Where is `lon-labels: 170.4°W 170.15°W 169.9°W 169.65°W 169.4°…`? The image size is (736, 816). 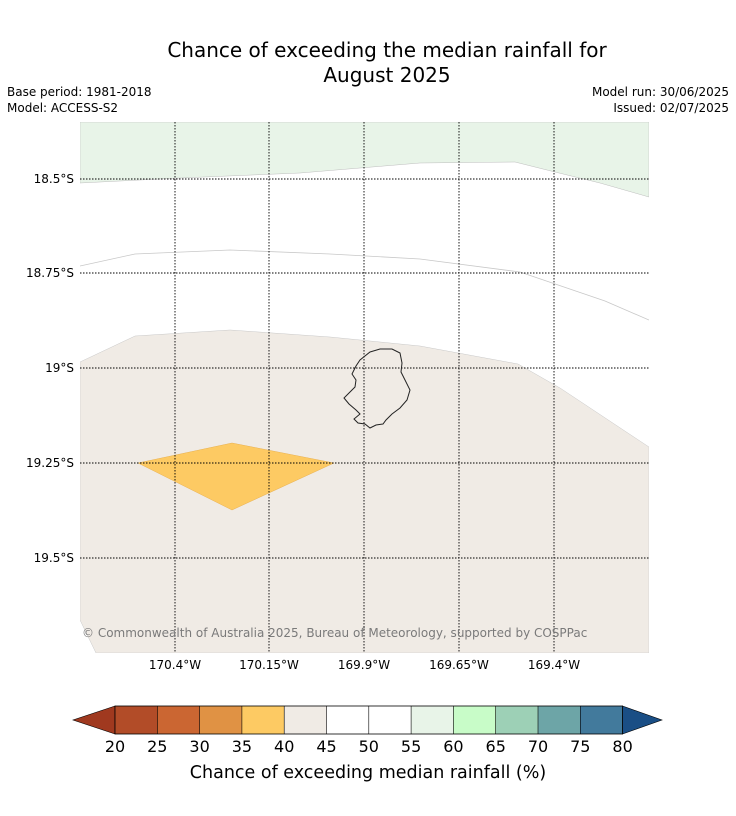
lon-labels: 170.4°W 170.15°W 169.9°W 169.65°W 169.4°… is located at coordinates (364, 665).